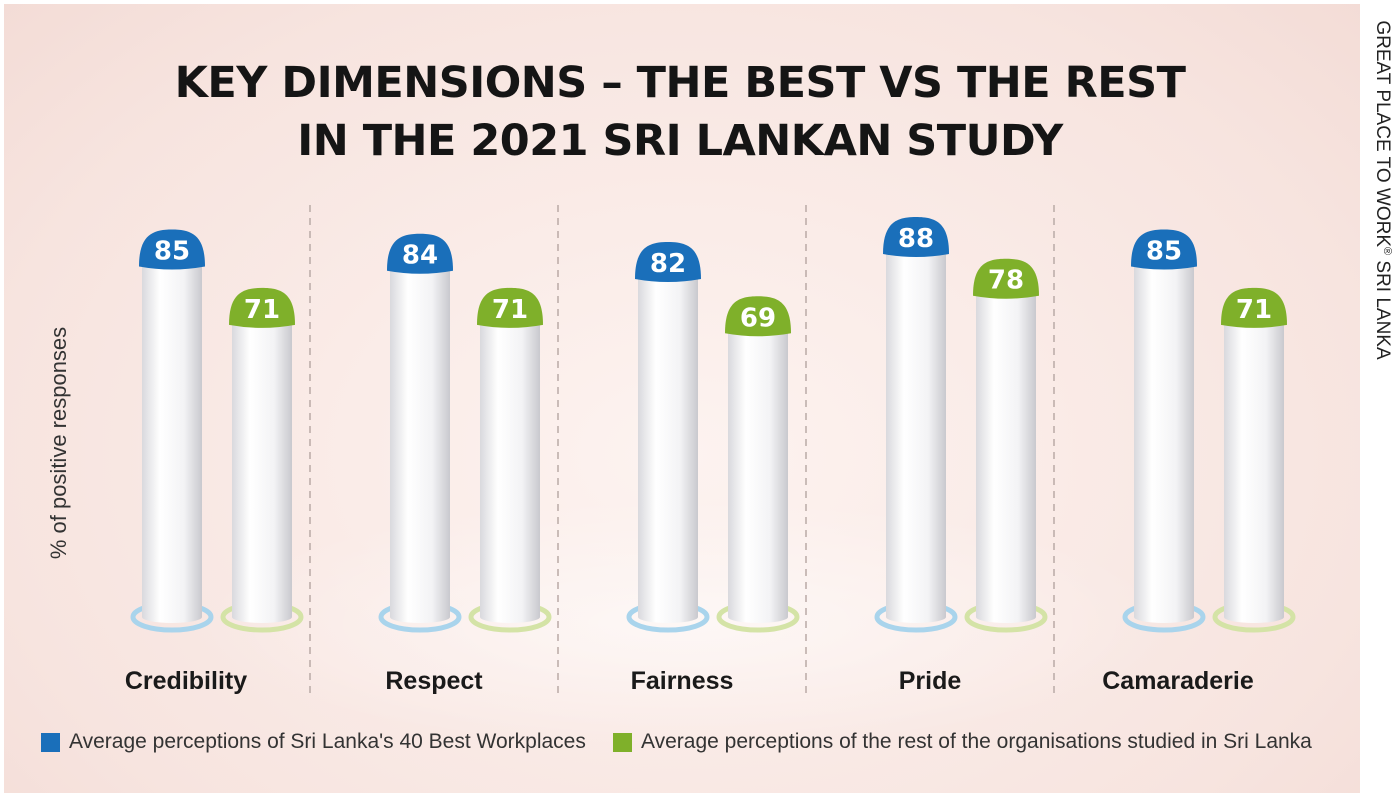 This screenshot has height=797, width=1398. I want to click on bar-data-label: 84, so click(420, 256).